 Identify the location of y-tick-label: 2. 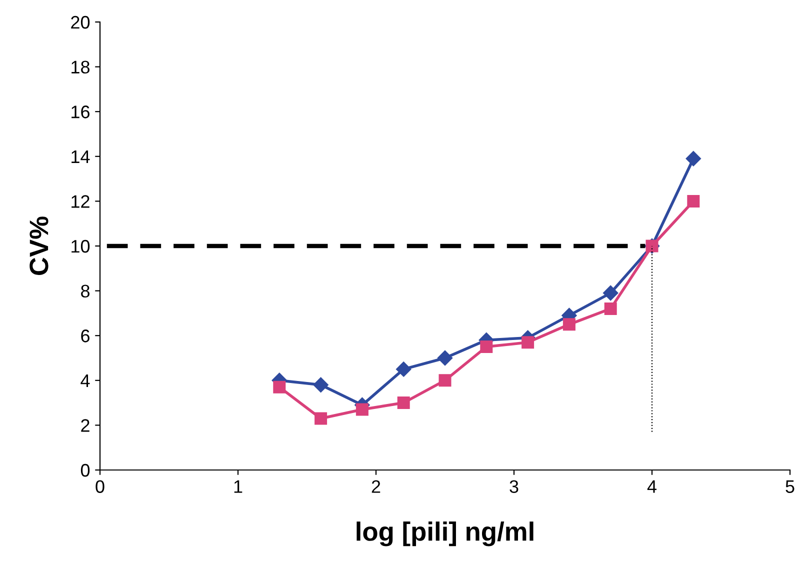
(85, 425).